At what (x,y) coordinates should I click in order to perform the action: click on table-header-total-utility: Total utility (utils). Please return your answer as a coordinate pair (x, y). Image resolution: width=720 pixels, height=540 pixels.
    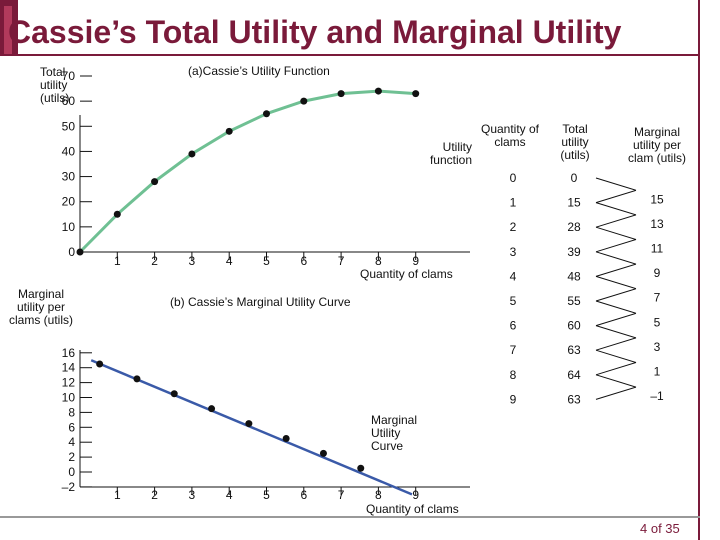
    Looking at the image, I should click on (575, 142).